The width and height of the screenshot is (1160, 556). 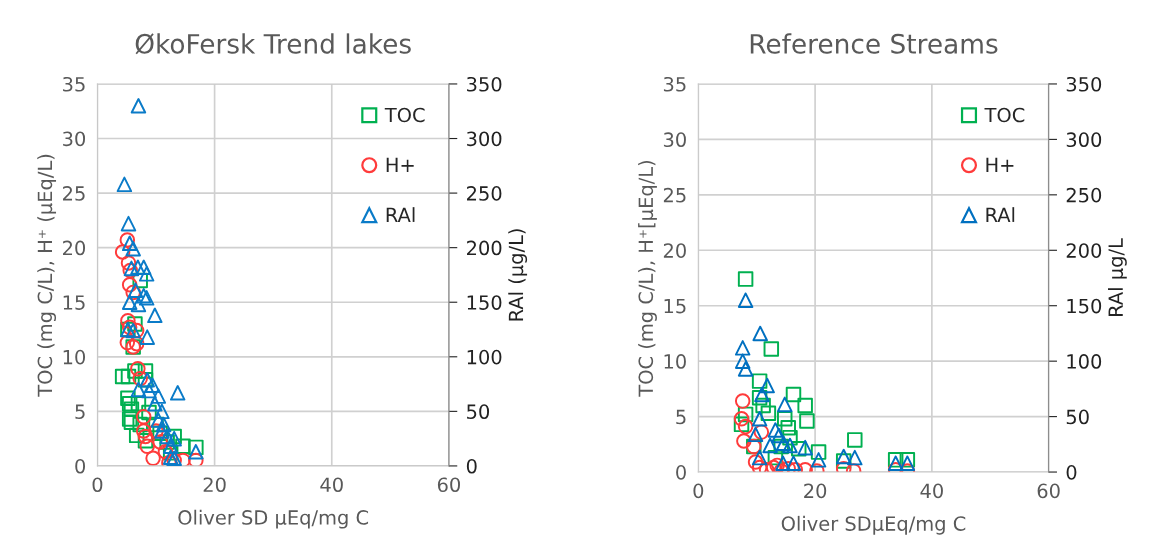 What do you see at coordinates (273, 44) in the screenshot?
I see `chart-title: ØkoFersk Trend lakes` at bounding box center [273, 44].